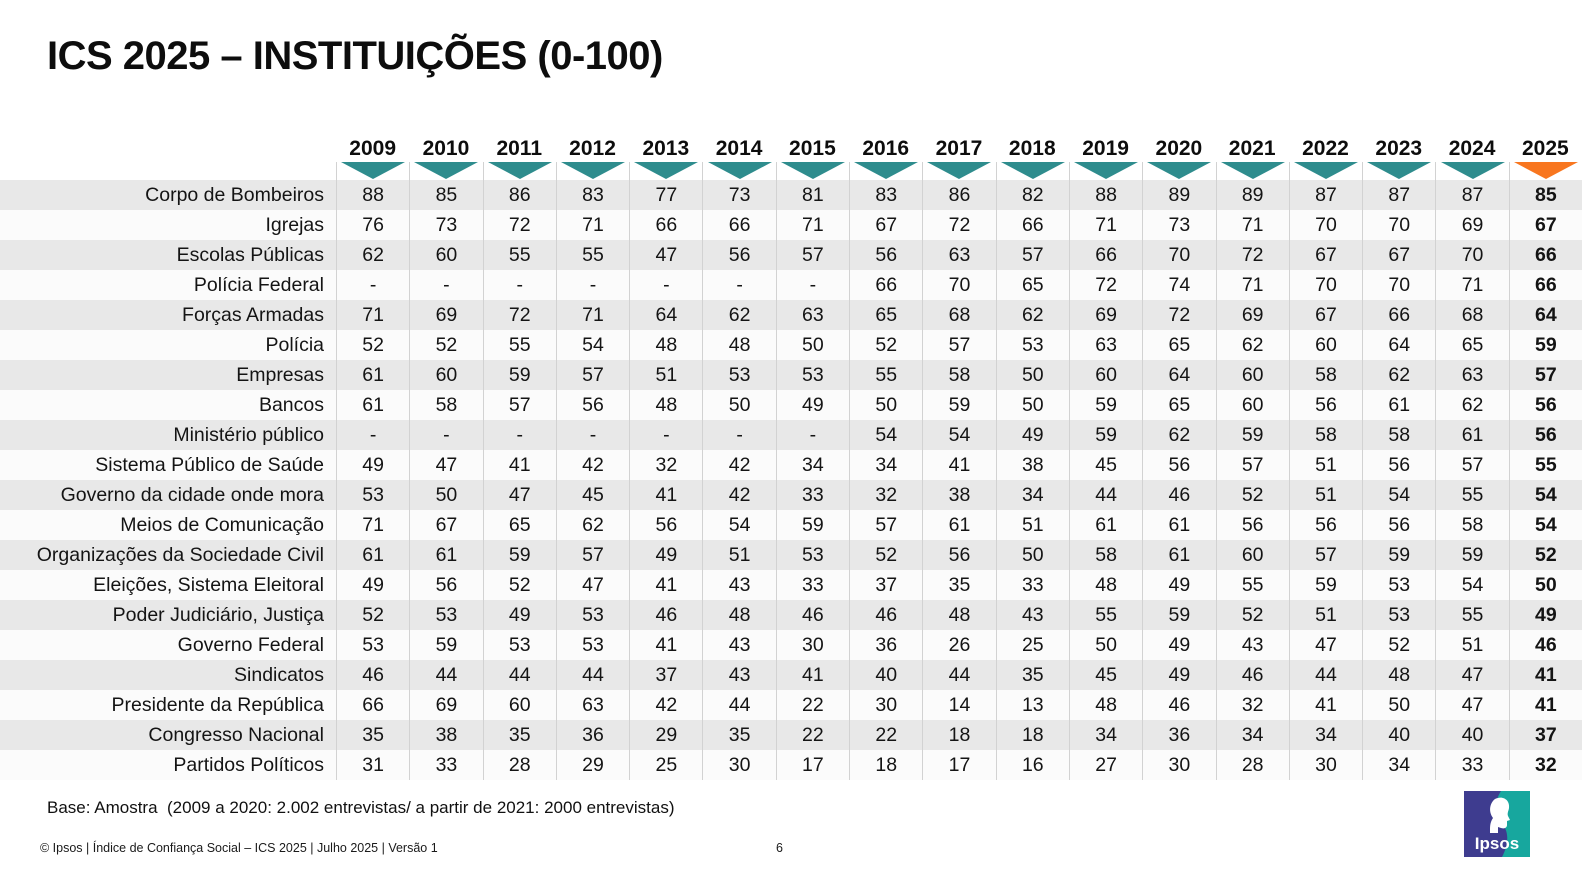 This screenshot has width=1582, height=869. What do you see at coordinates (1325, 148) in the screenshot?
I see `year-header: 2022` at bounding box center [1325, 148].